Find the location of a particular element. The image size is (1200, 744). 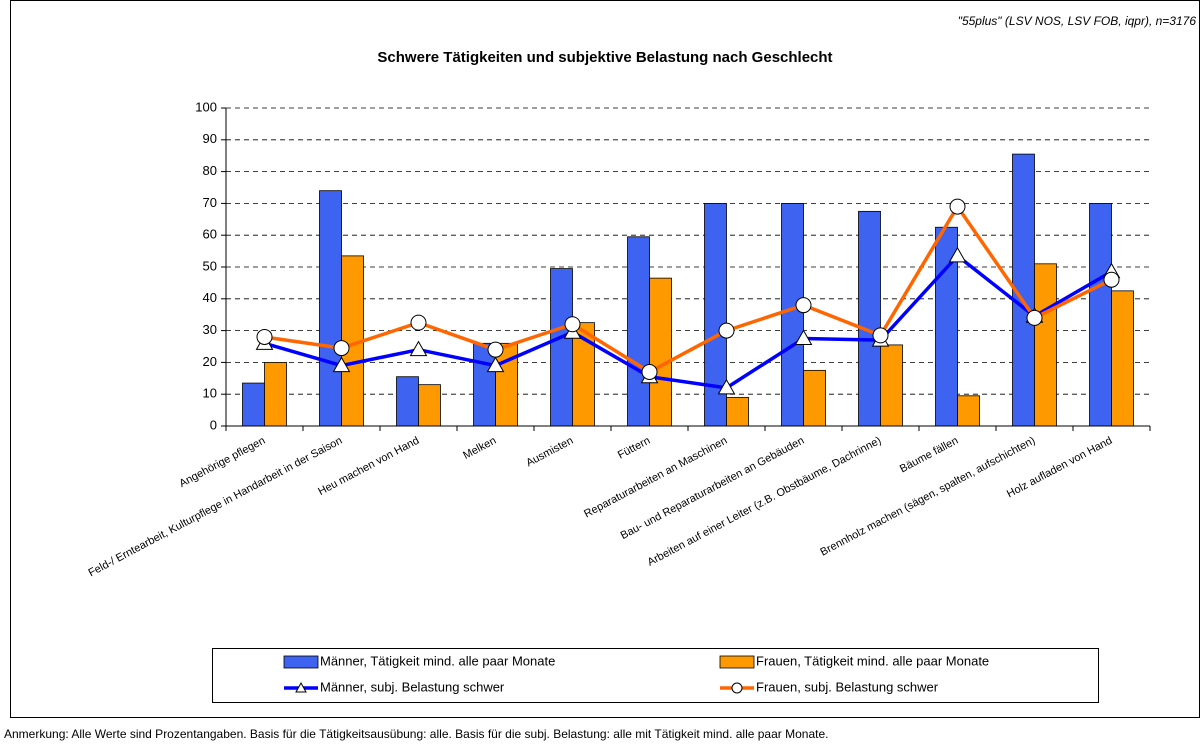

legend-label: Männer, subj. Belastung schwer is located at coordinates (412, 686).